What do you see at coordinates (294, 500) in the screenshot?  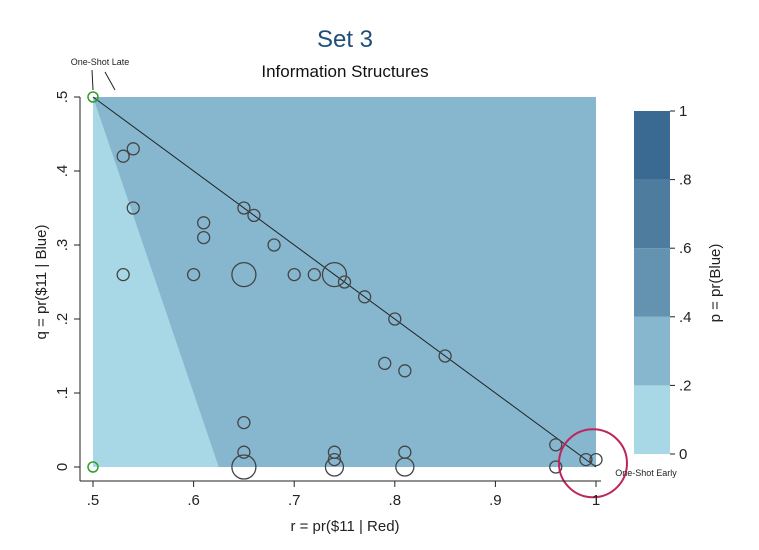 I see `x-tick-label-2: .7` at bounding box center [294, 500].